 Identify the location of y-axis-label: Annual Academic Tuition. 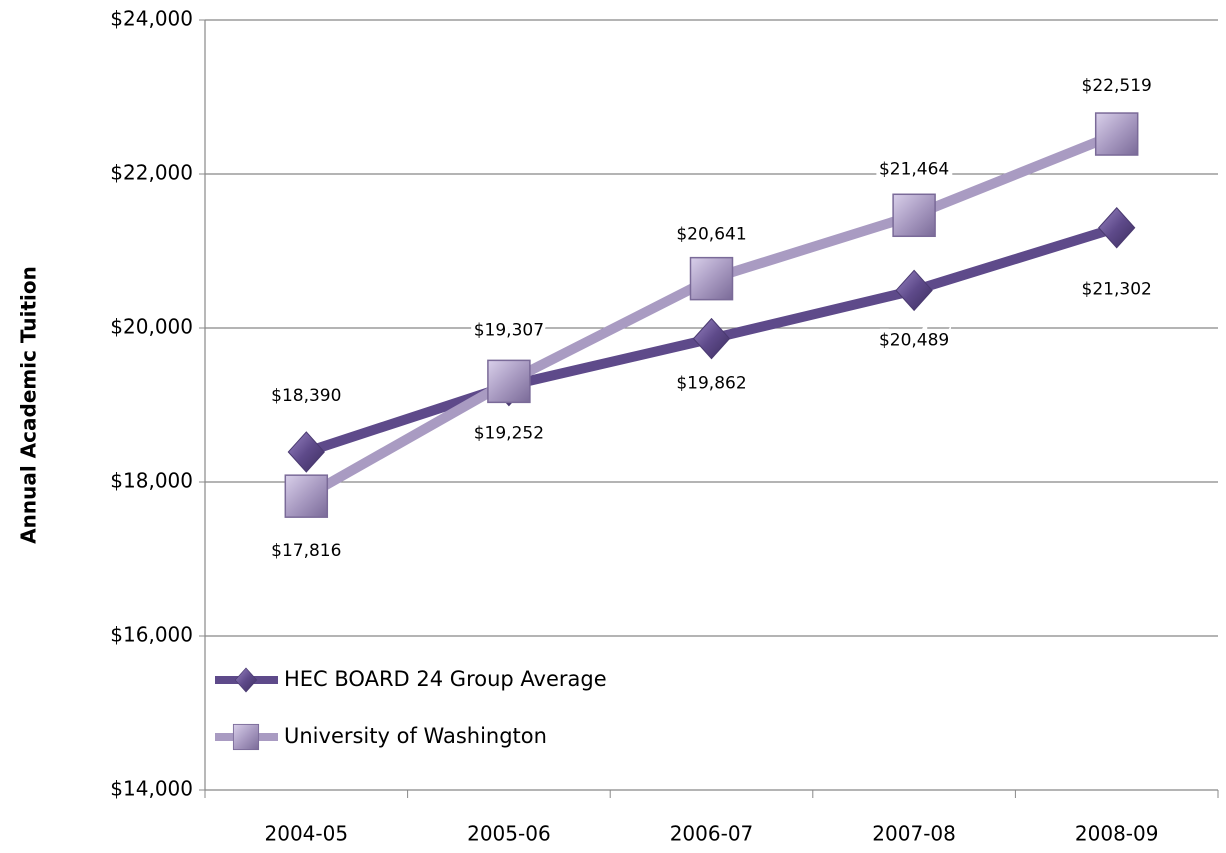
(29, 405).